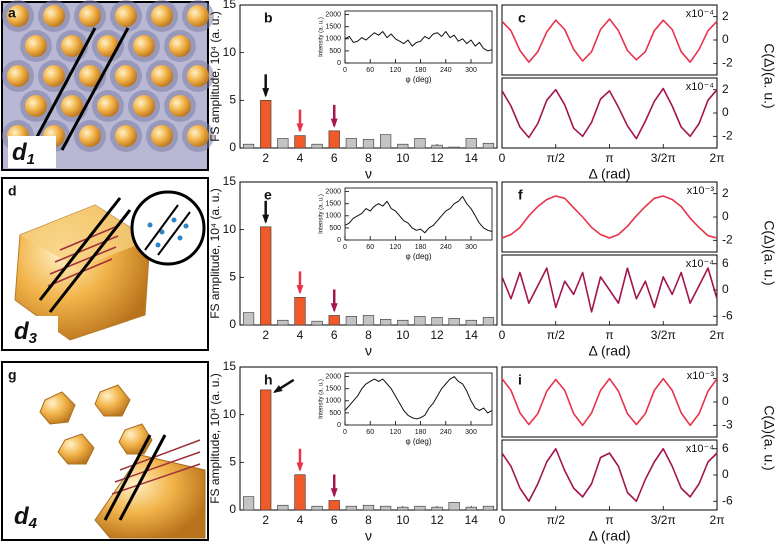 The height and width of the screenshot is (554, 783). I want to click on y-tick-label: -2, so click(727, 63).